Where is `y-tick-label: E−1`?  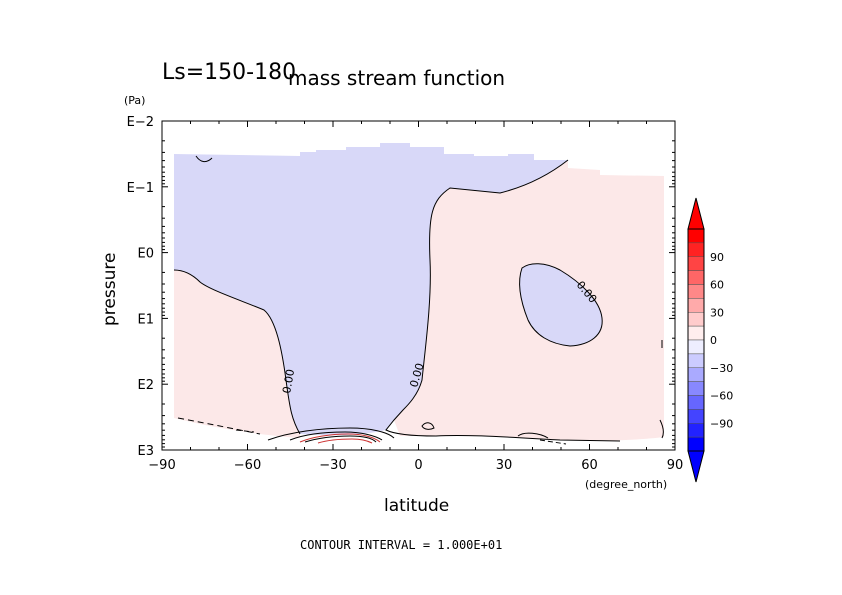
y-tick-label: E−1 is located at coordinates (140, 188).